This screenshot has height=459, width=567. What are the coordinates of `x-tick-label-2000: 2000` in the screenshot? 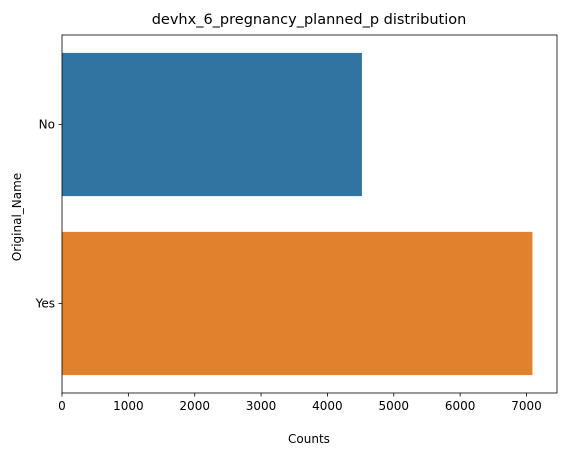 It's located at (194, 406).